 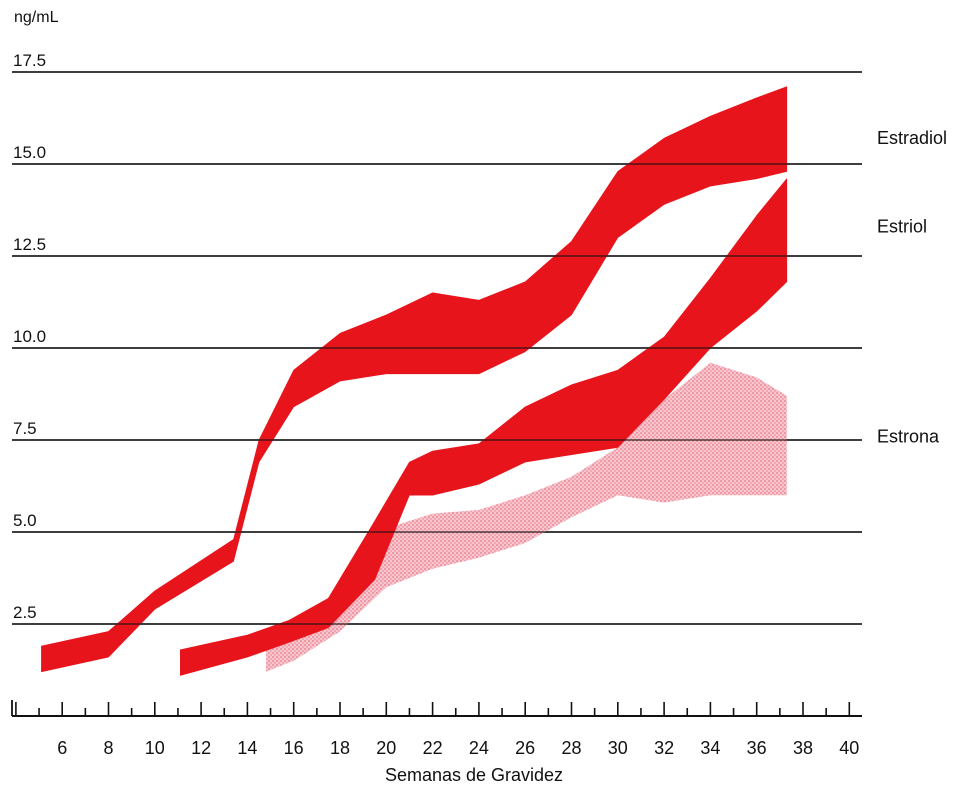 What do you see at coordinates (62, 748) in the screenshot?
I see `x-tick-label: 6` at bounding box center [62, 748].